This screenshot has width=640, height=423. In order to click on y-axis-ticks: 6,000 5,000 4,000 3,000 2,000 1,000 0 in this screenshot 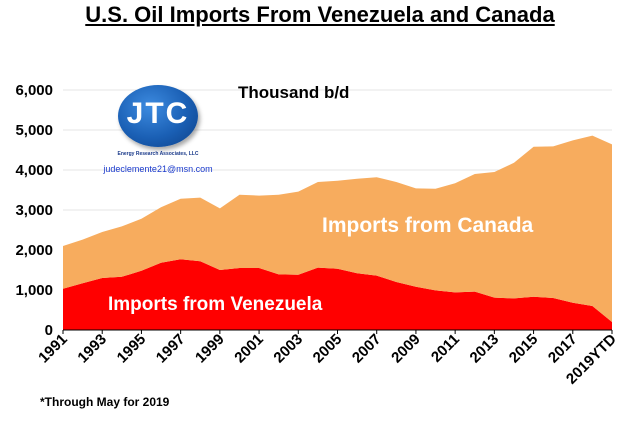, I will do `click(34, 210)`.